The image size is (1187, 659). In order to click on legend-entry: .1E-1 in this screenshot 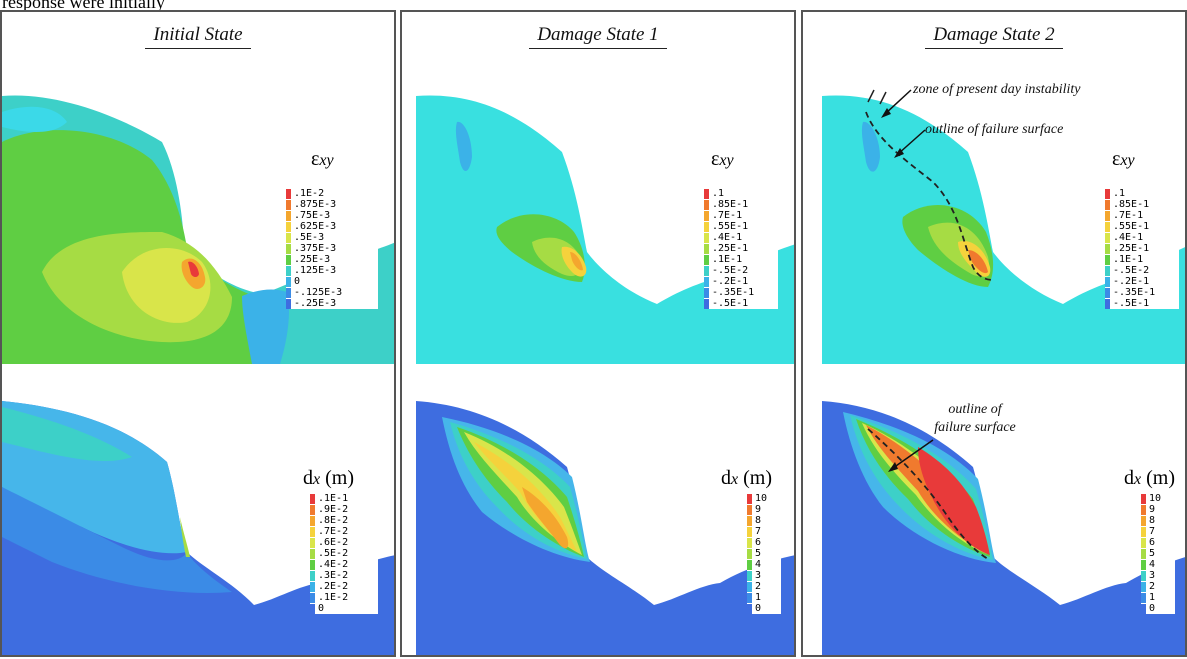, I will do `click(1142, 259)`.